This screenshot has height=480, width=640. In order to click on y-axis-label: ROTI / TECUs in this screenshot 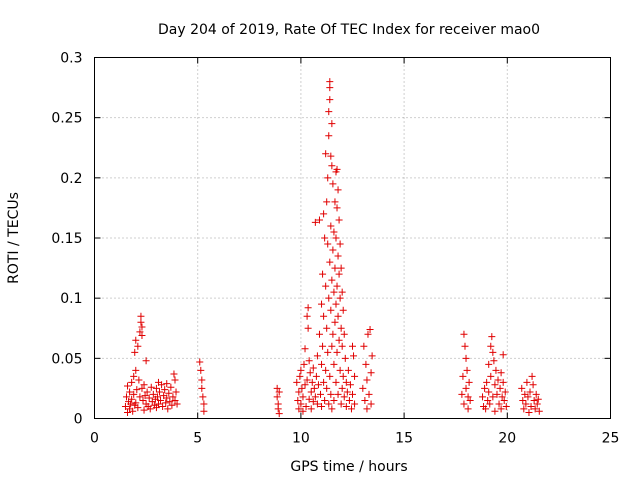, I will do `click(14, 238)`.